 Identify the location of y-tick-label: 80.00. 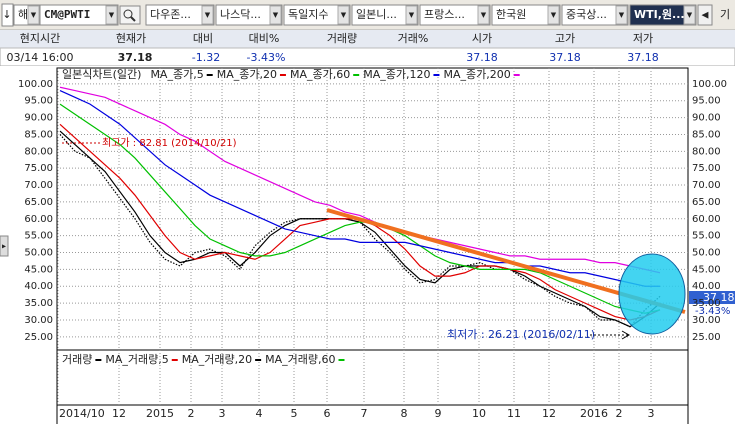
(706, 151).